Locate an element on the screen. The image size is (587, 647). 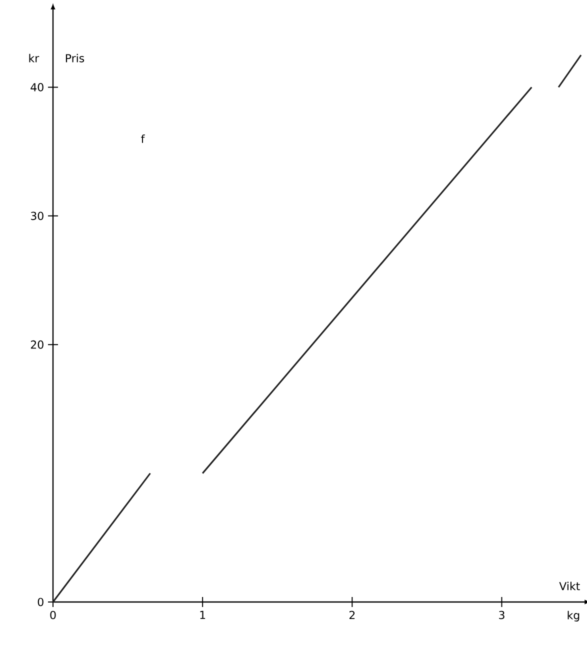
text: kr is located at coordinates (34, 58).